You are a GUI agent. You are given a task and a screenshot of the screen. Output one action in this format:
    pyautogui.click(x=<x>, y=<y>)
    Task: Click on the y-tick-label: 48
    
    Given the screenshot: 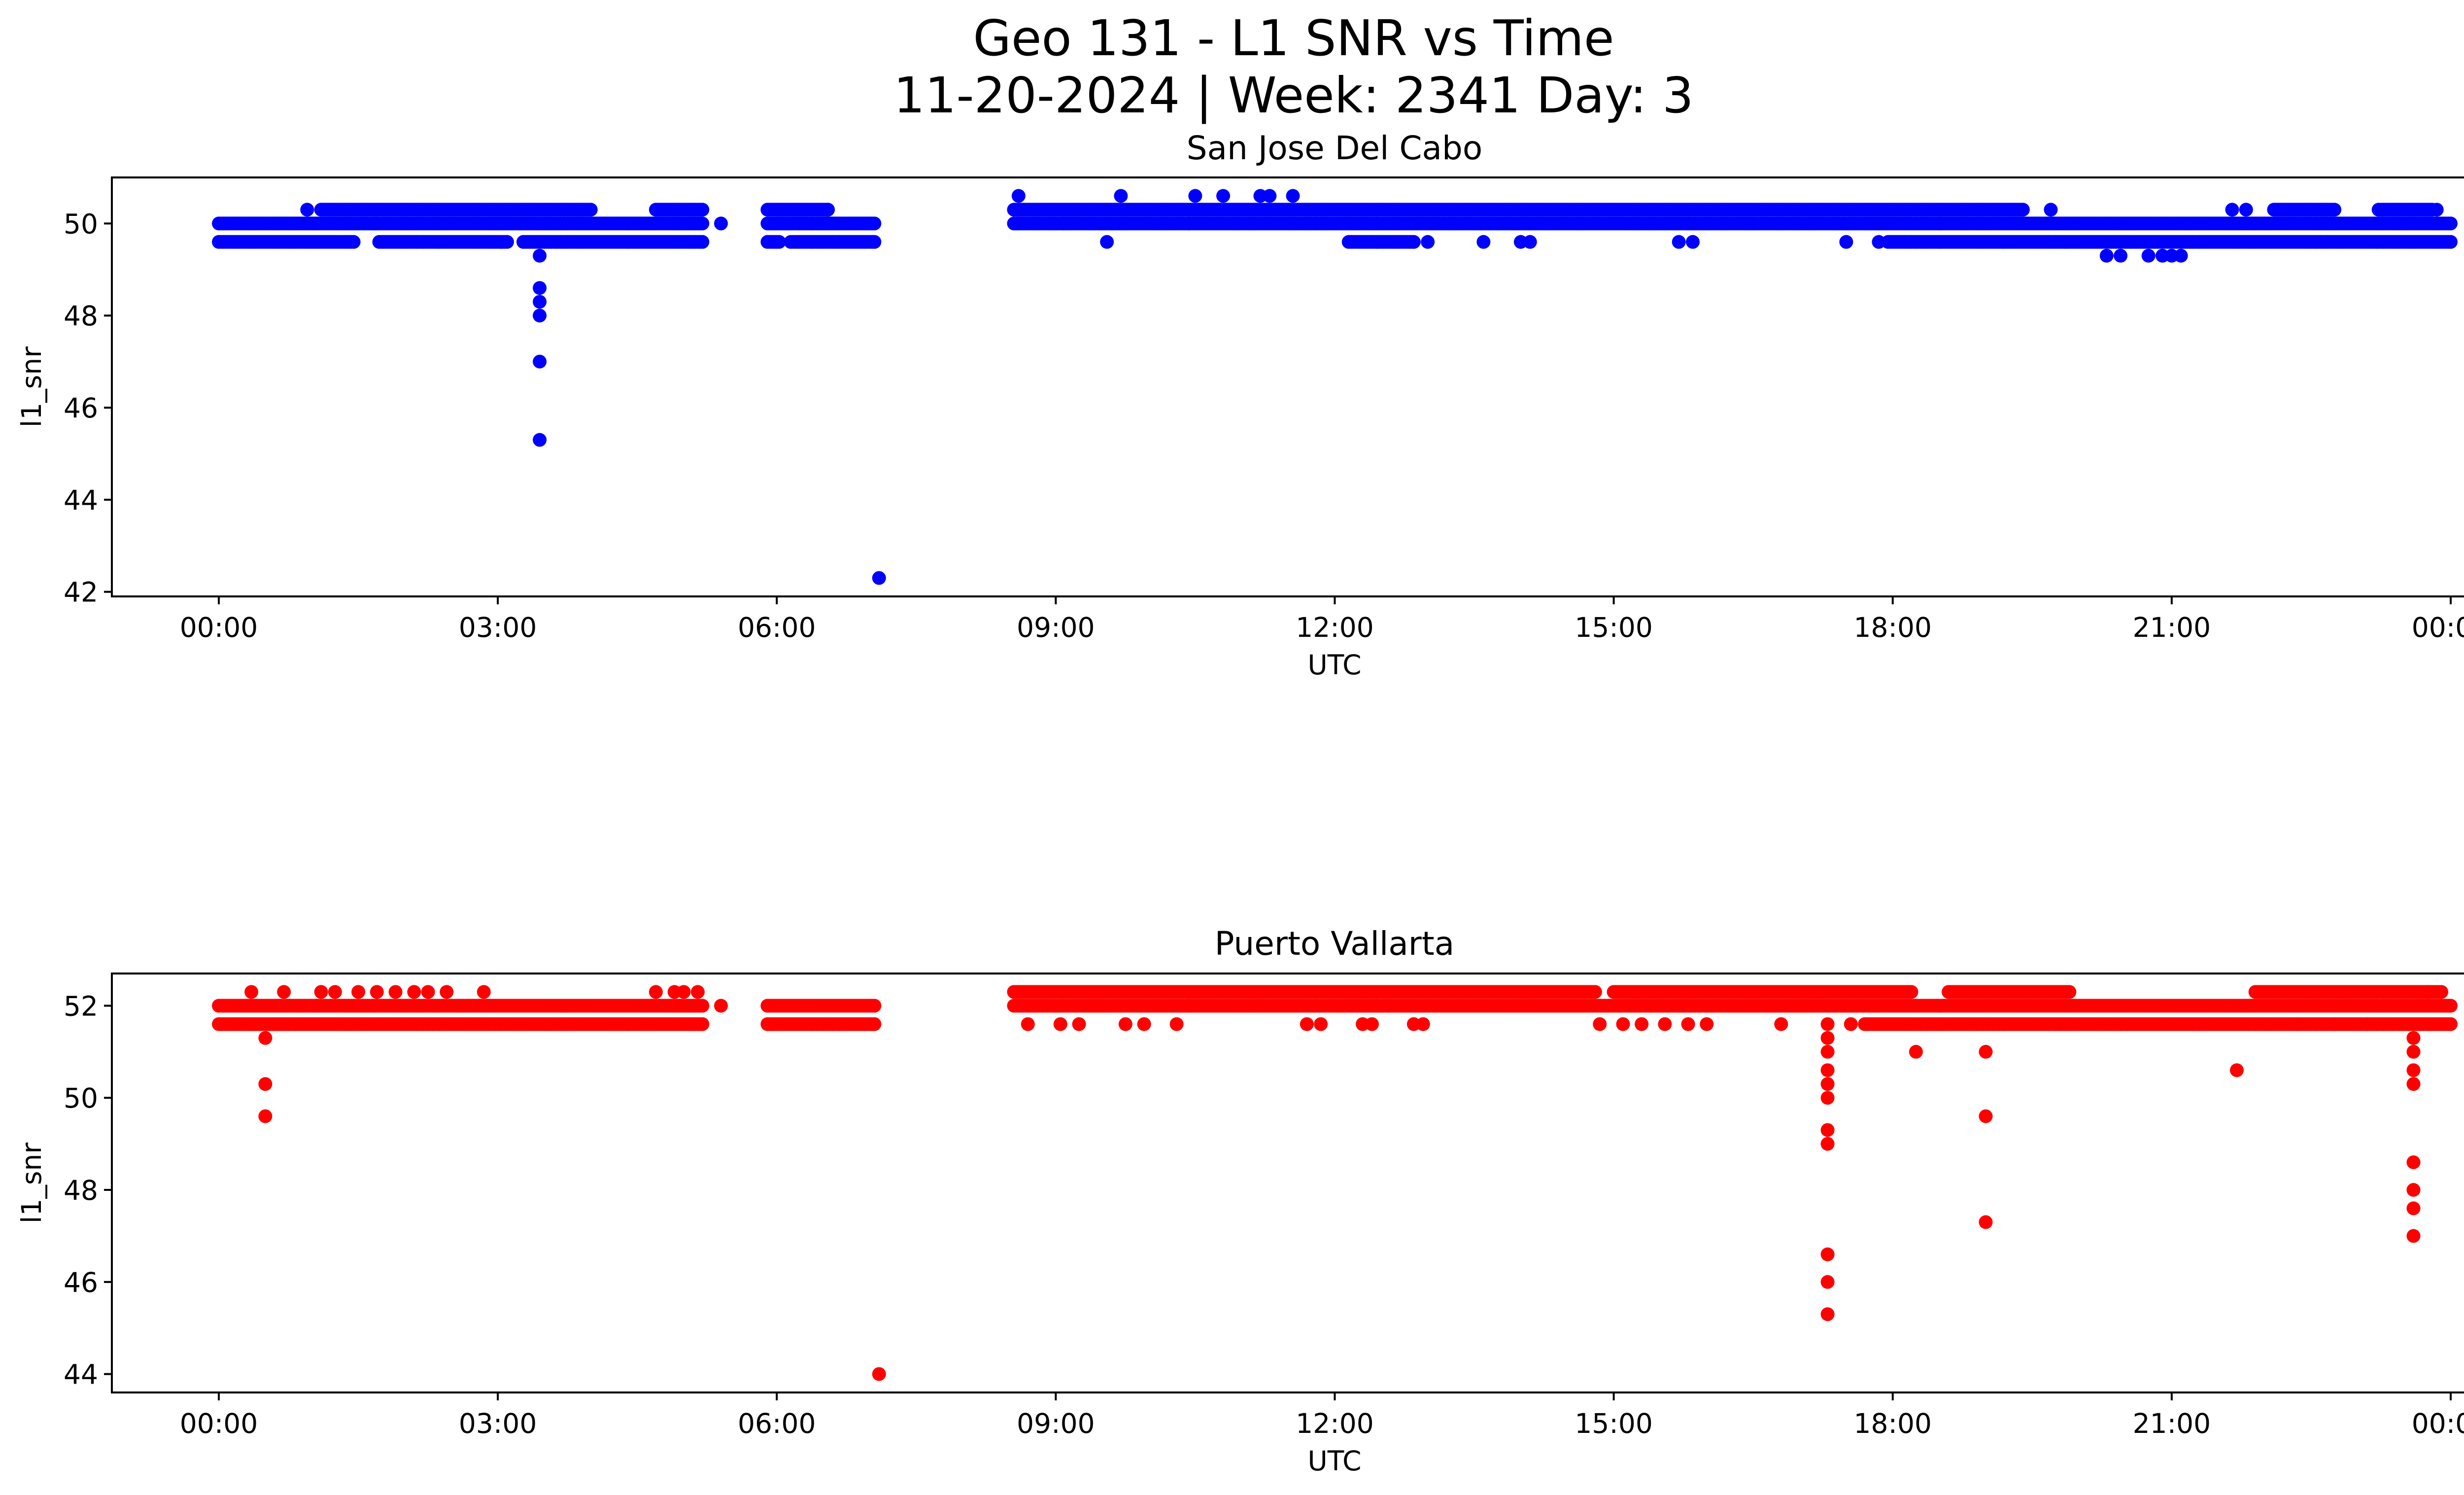 What is the action you would take?
    pyautogui.click(x=81, y=1190)
    